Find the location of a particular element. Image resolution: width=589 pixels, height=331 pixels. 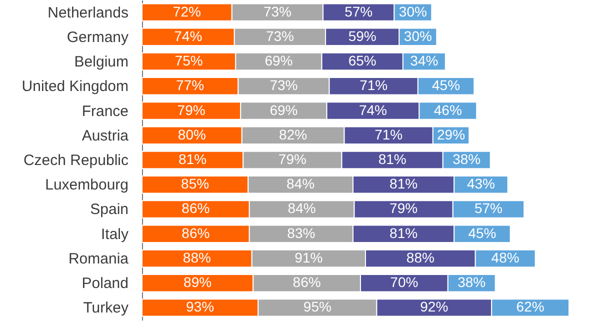

y-tick-label: Netherlands is located at coordinates (88, 13).